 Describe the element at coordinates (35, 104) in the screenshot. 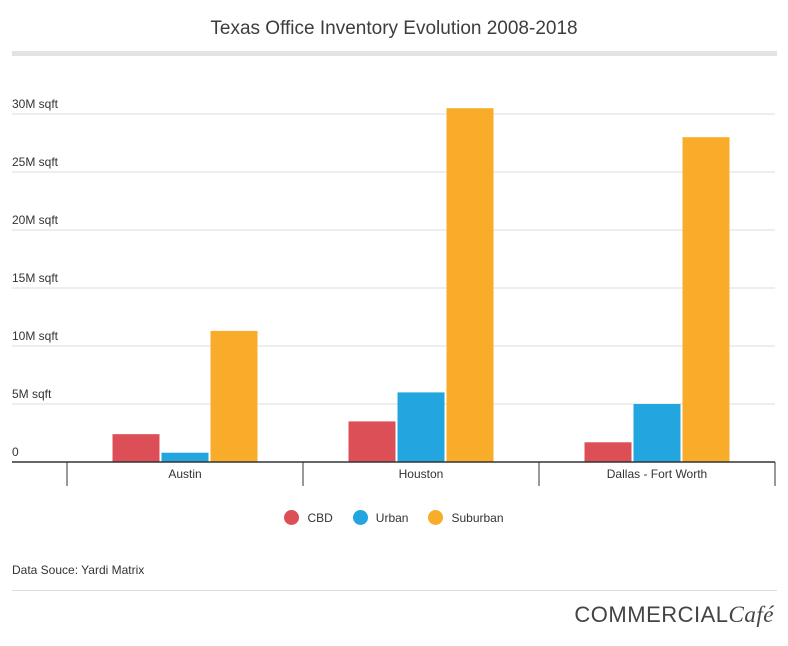

I see `y-tick-label: 30M sqft` at that location.